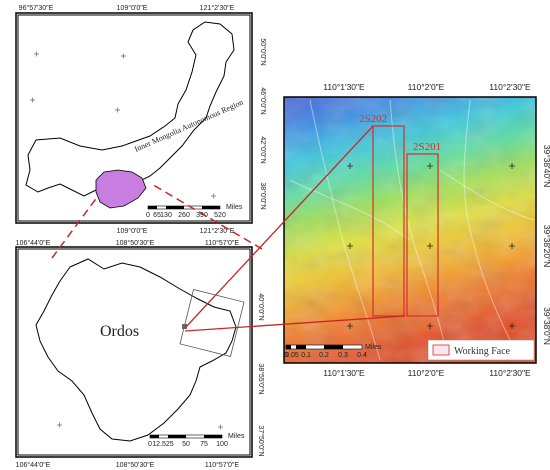  What do you see at coordinates (263, 195) in the screenshot?
I see `right-lat-label: 38°0'0"N` at bounding box center [263, 195].